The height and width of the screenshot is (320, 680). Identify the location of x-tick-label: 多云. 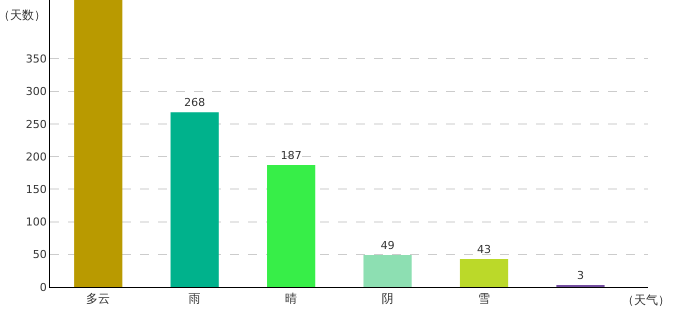
(98, 298).